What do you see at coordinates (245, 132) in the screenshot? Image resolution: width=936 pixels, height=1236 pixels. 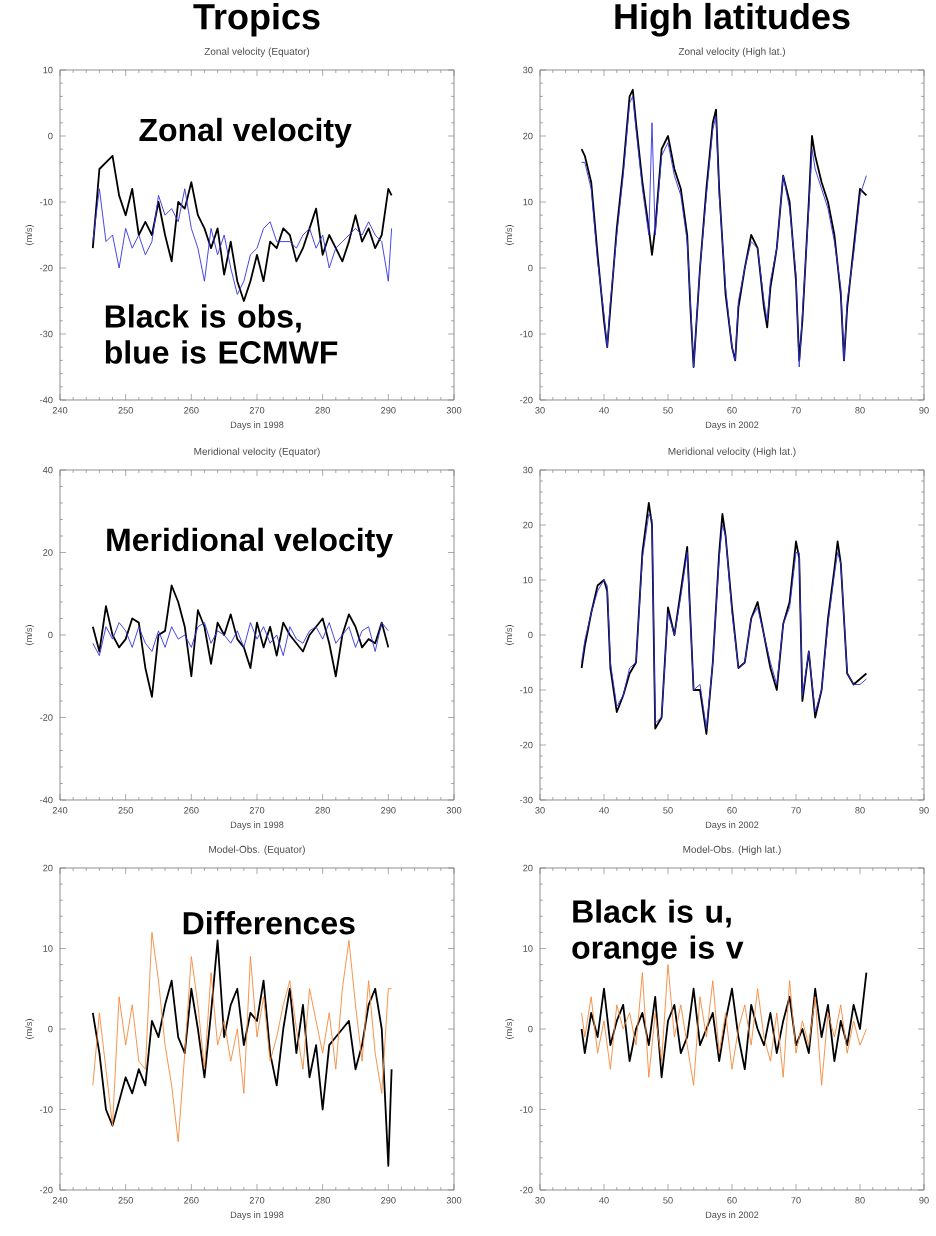 I see `annotation: Zonal velocity` at bounding box center [245, 132].